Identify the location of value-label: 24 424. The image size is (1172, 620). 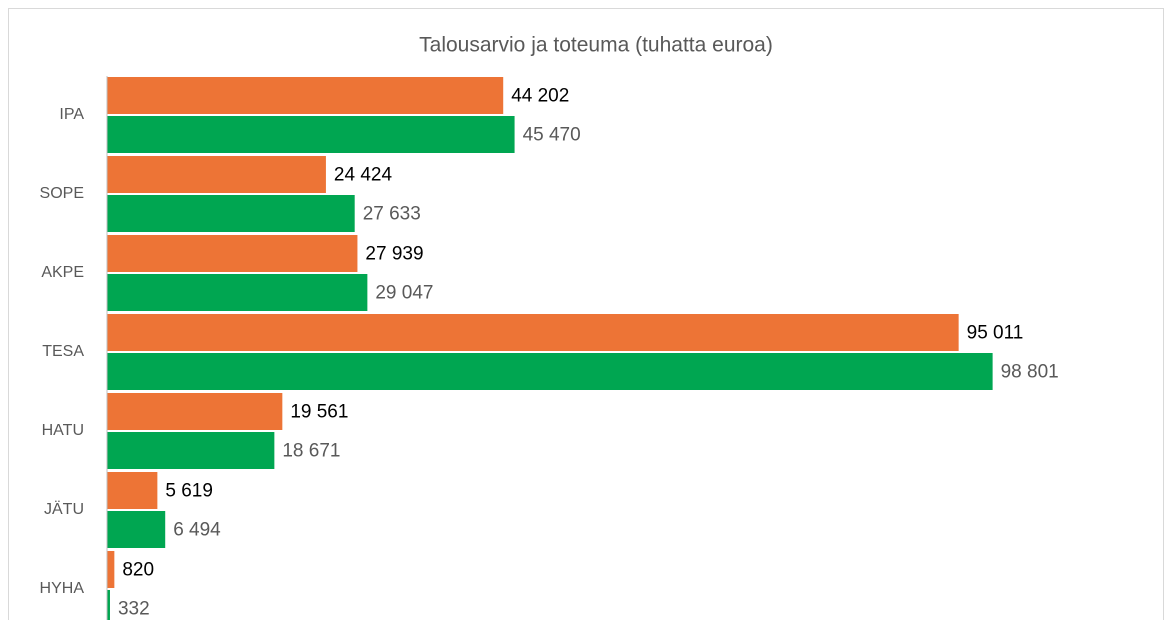
(363, 175).